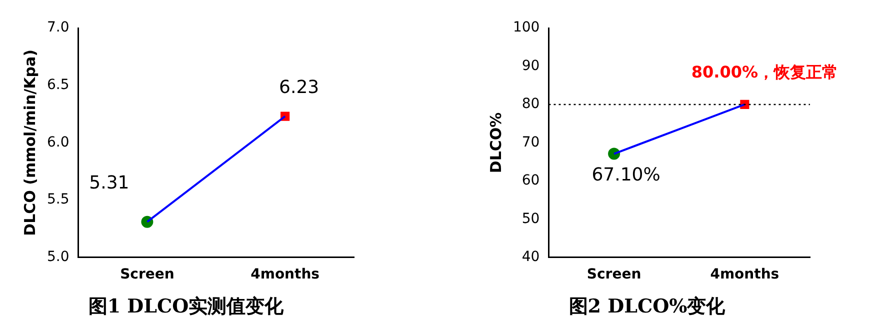 Image resolution: width=888 pixels, height=333 pixels. What do you see at coordinates (531, 180) in the screenshot?
I see `y-tick-label: 60` at bounding box center [531, 180].